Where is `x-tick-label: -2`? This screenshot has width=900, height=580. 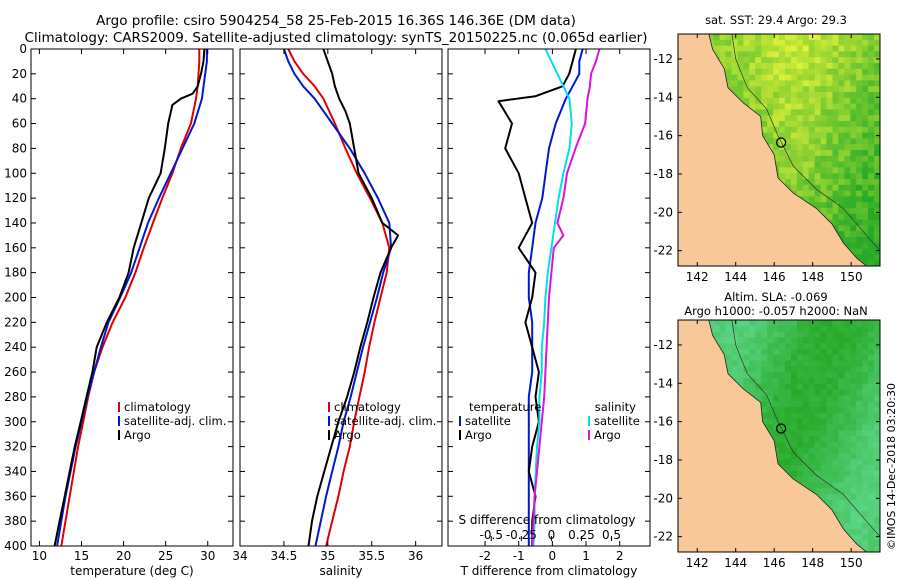 x-tick-label: -2 is located at coordinates (485, 556).